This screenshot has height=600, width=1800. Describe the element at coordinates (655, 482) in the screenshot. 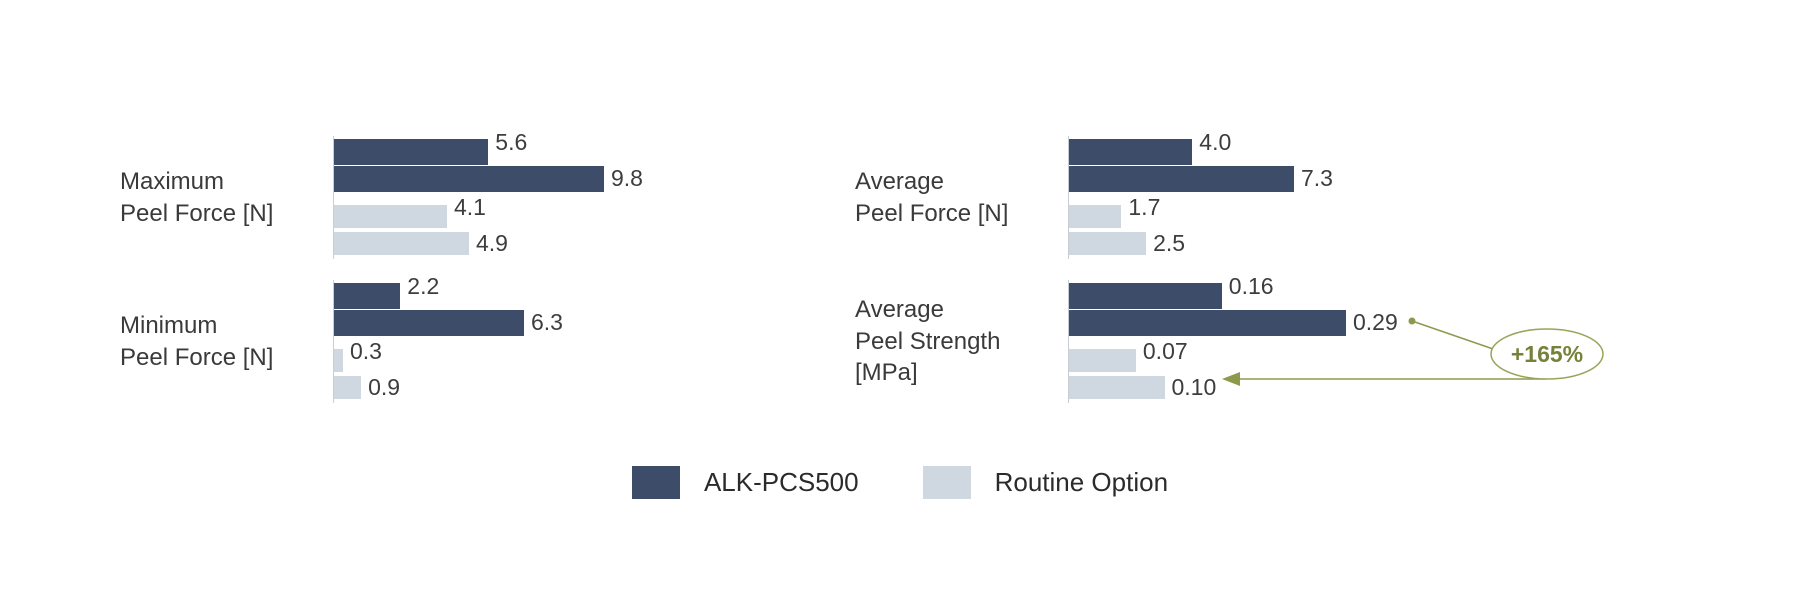

I see `legend-swatch-primary` at that location.